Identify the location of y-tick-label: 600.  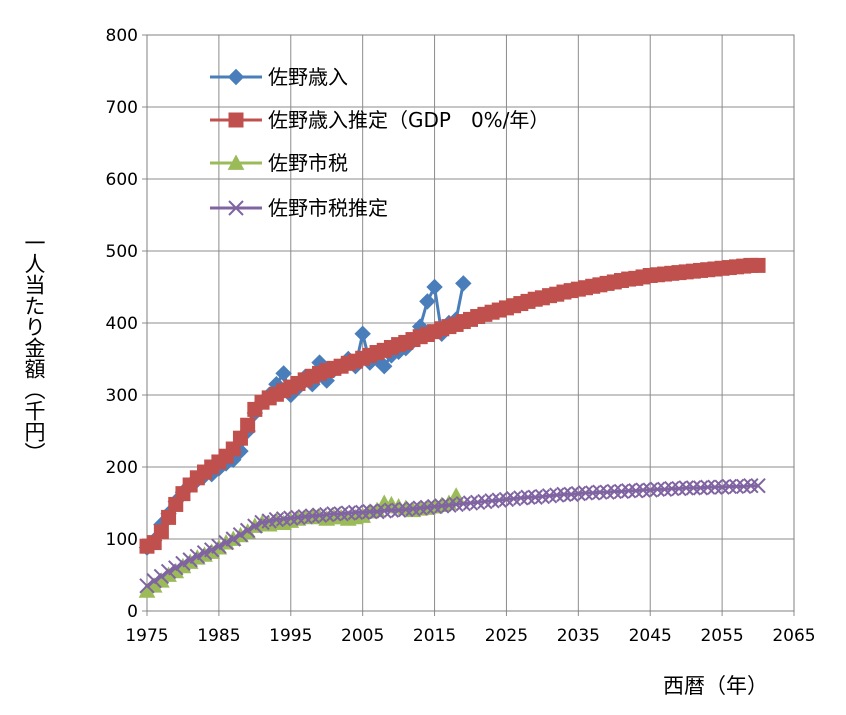
(122, 180).